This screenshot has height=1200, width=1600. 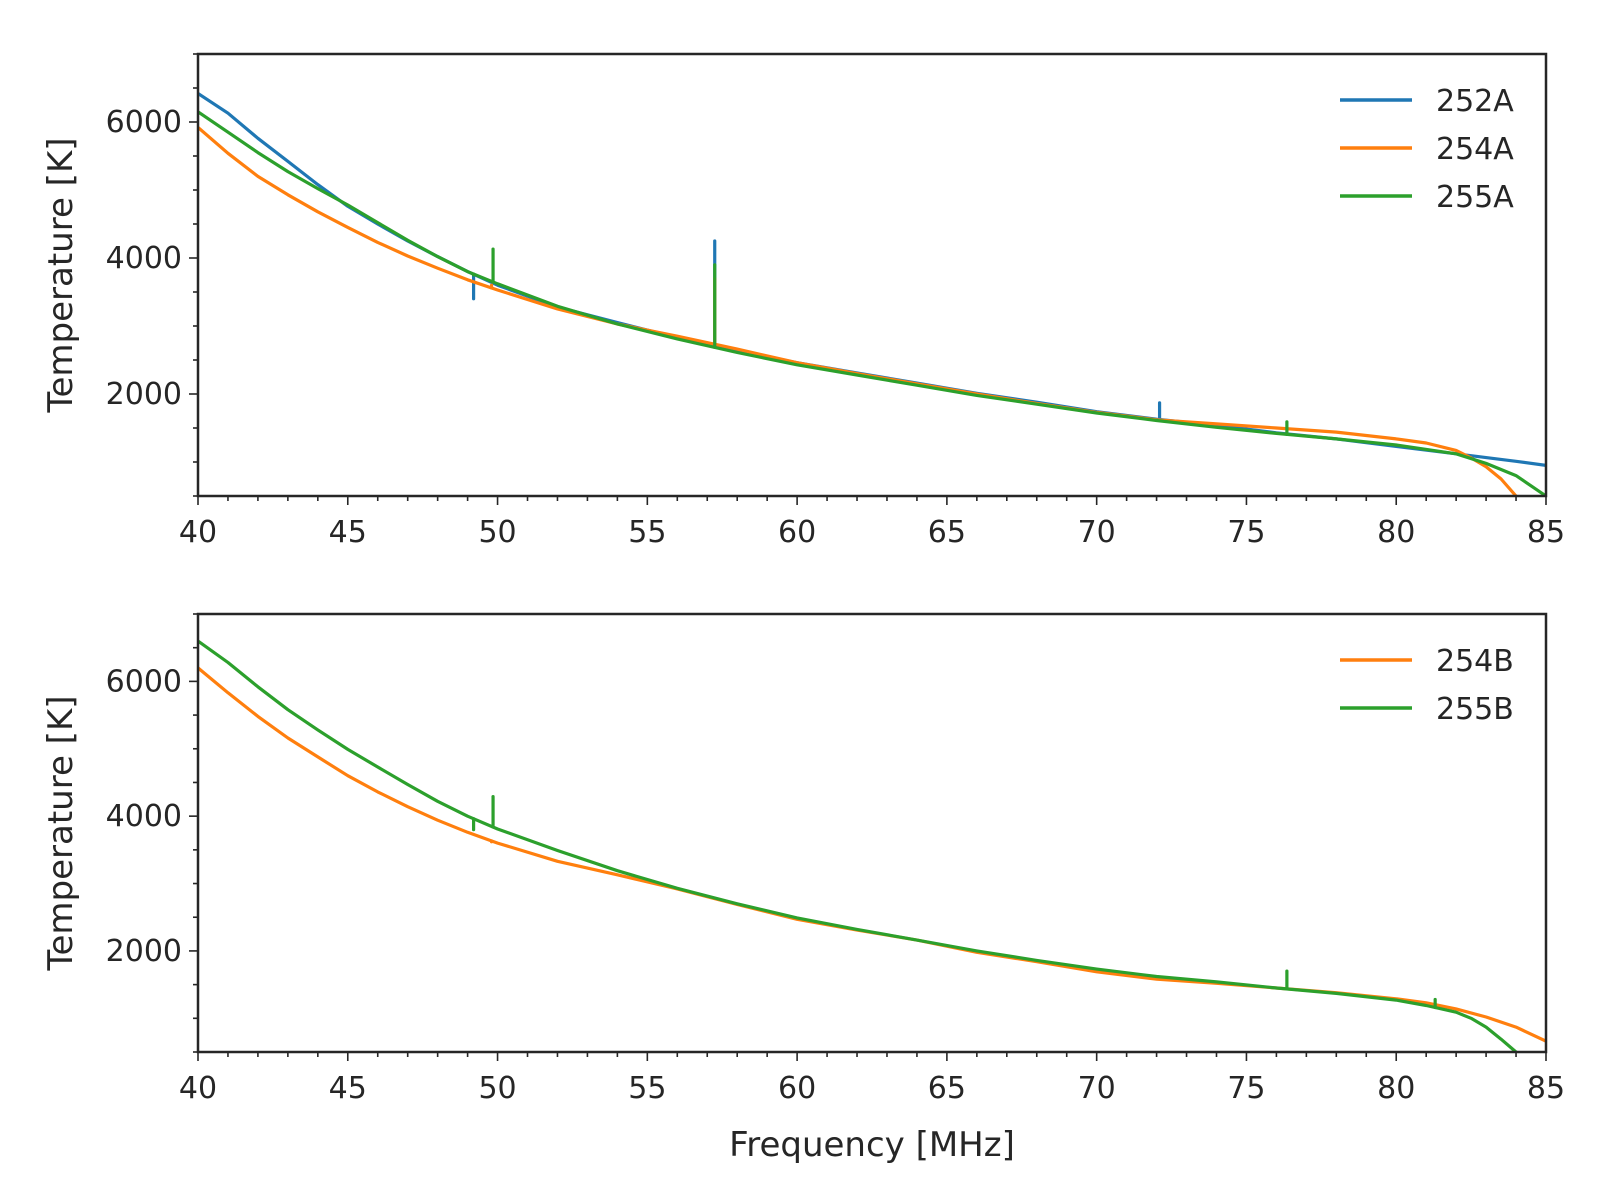 What do you see at coordinates (1475, 709) in the screenshot?
I see `legend-label-255B: 255B` at bounding box center [1475, 709].